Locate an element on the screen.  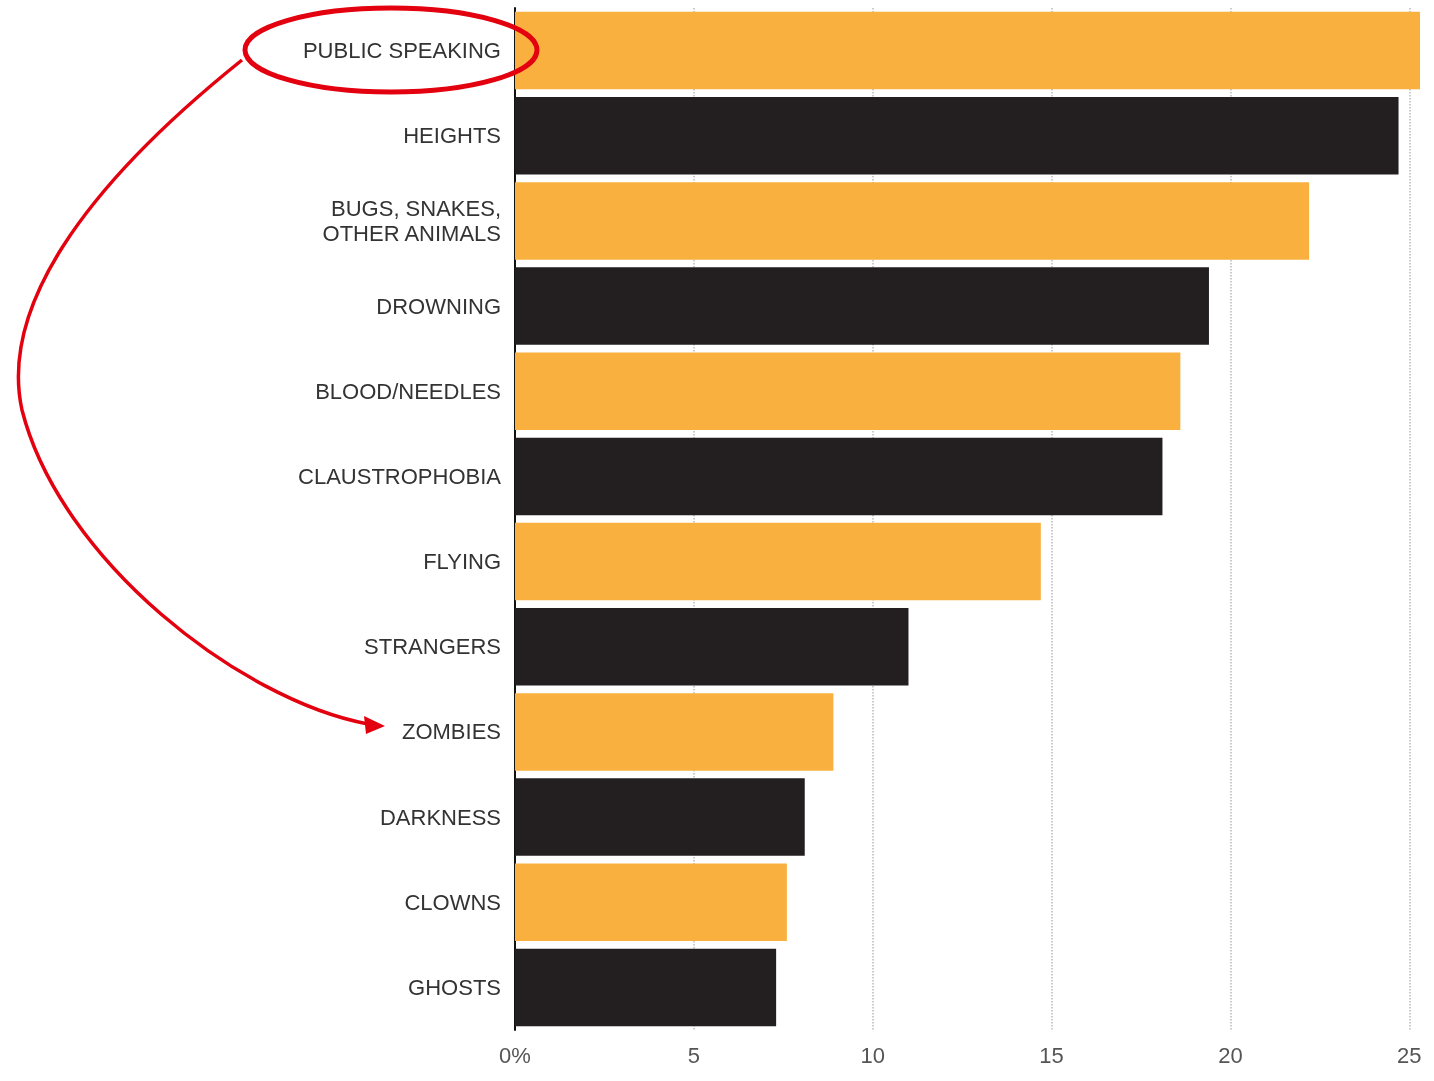
y-tick-label: BUGS, SNAKES, OTHER ANIMALS is located at coordinates (411, 220).